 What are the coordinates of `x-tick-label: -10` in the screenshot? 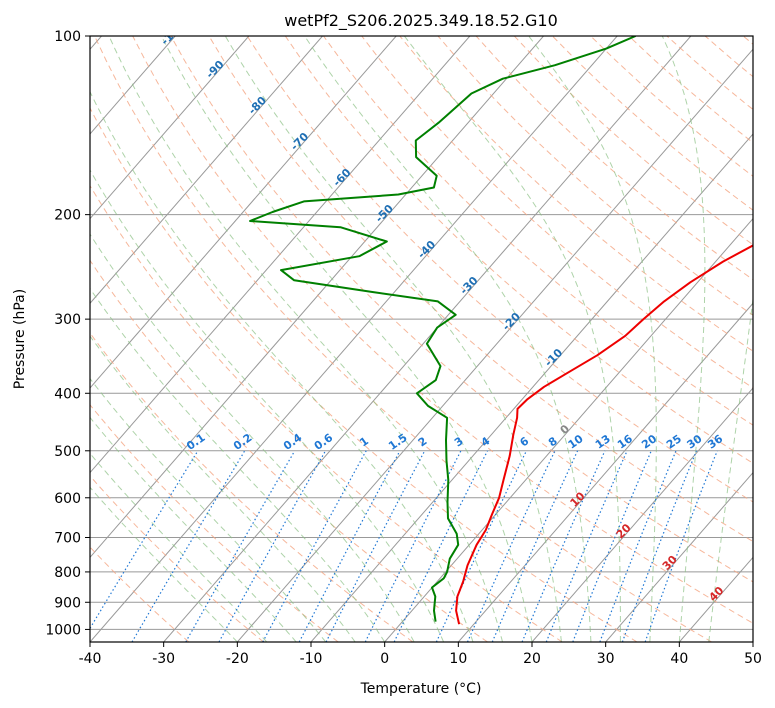 It's located at (311, 659).